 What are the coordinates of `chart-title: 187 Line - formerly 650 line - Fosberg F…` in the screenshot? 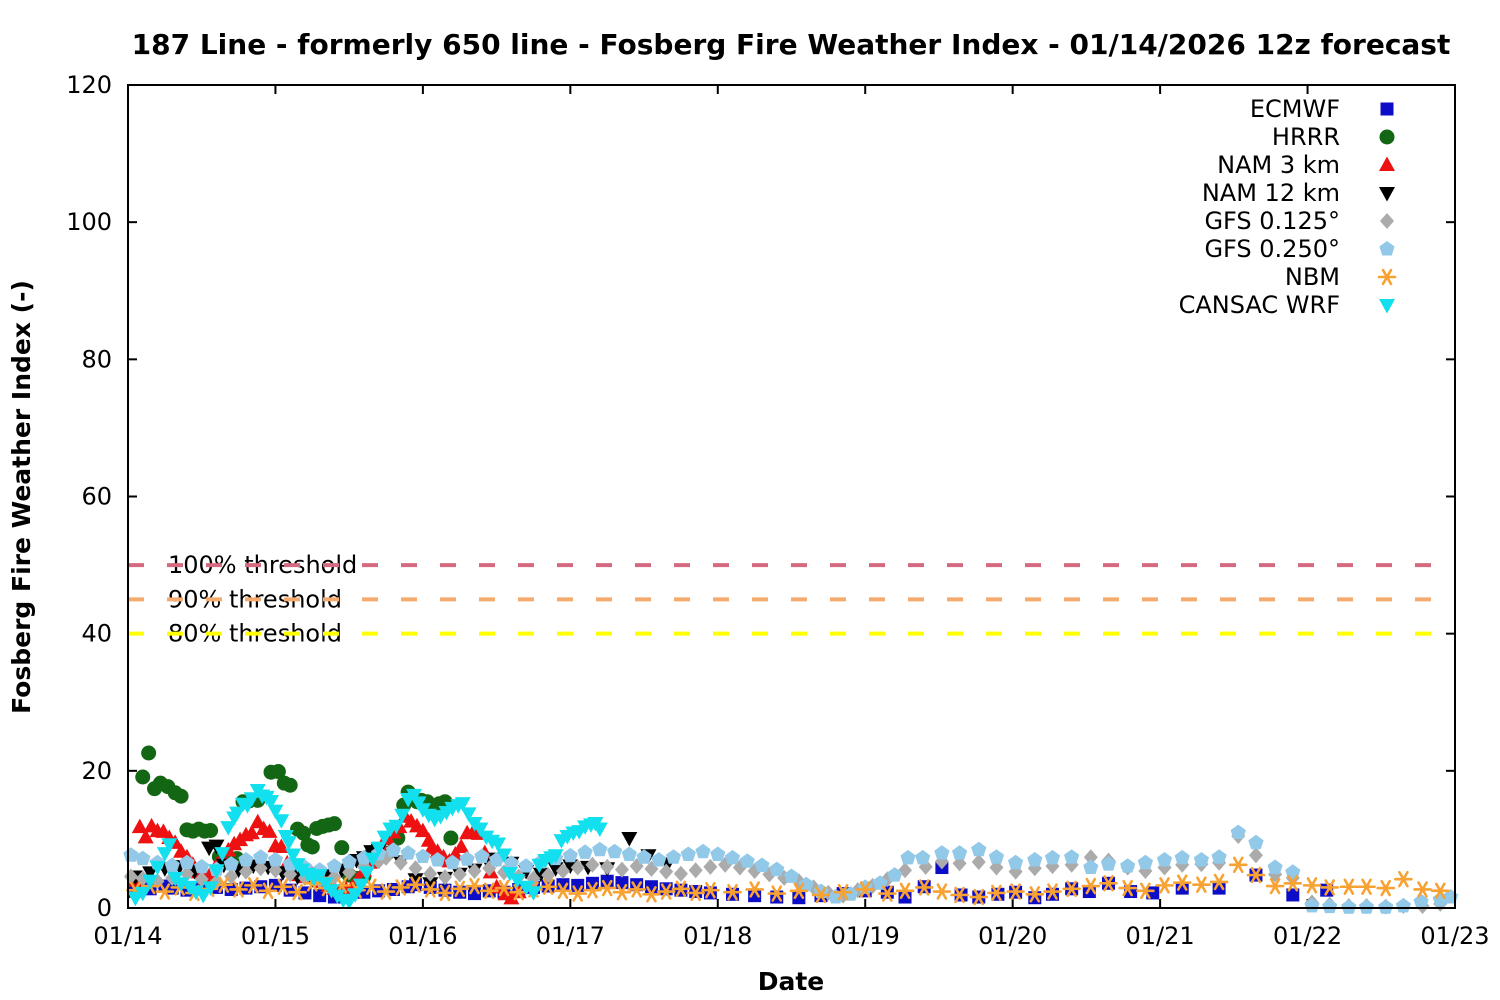 It's located at (791, 44).